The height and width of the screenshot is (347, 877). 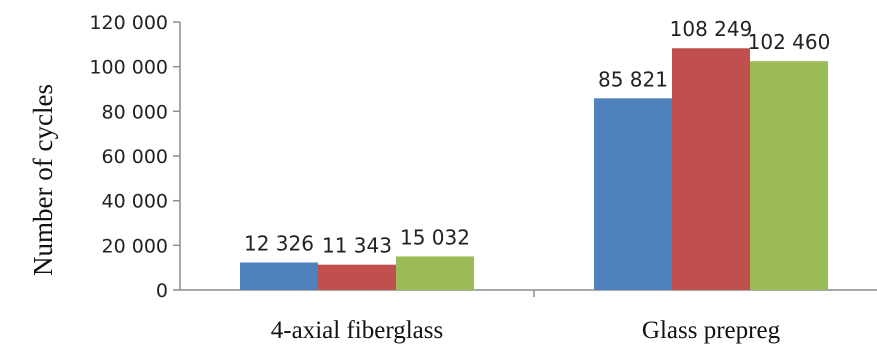 What do you see at coordinates (43, 180) in the screenshot?
I see `y-axis-title: Number of cycles` at bounding box center [43, 180].